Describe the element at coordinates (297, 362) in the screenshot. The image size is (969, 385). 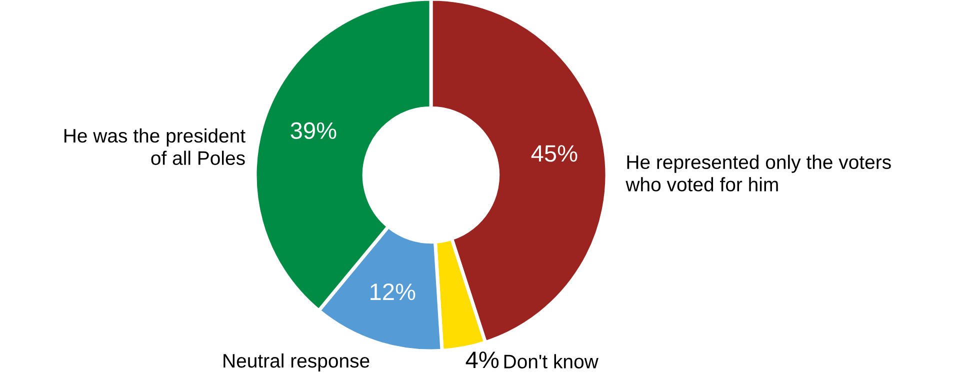
I see `slice-label: Neutral response` at that location.